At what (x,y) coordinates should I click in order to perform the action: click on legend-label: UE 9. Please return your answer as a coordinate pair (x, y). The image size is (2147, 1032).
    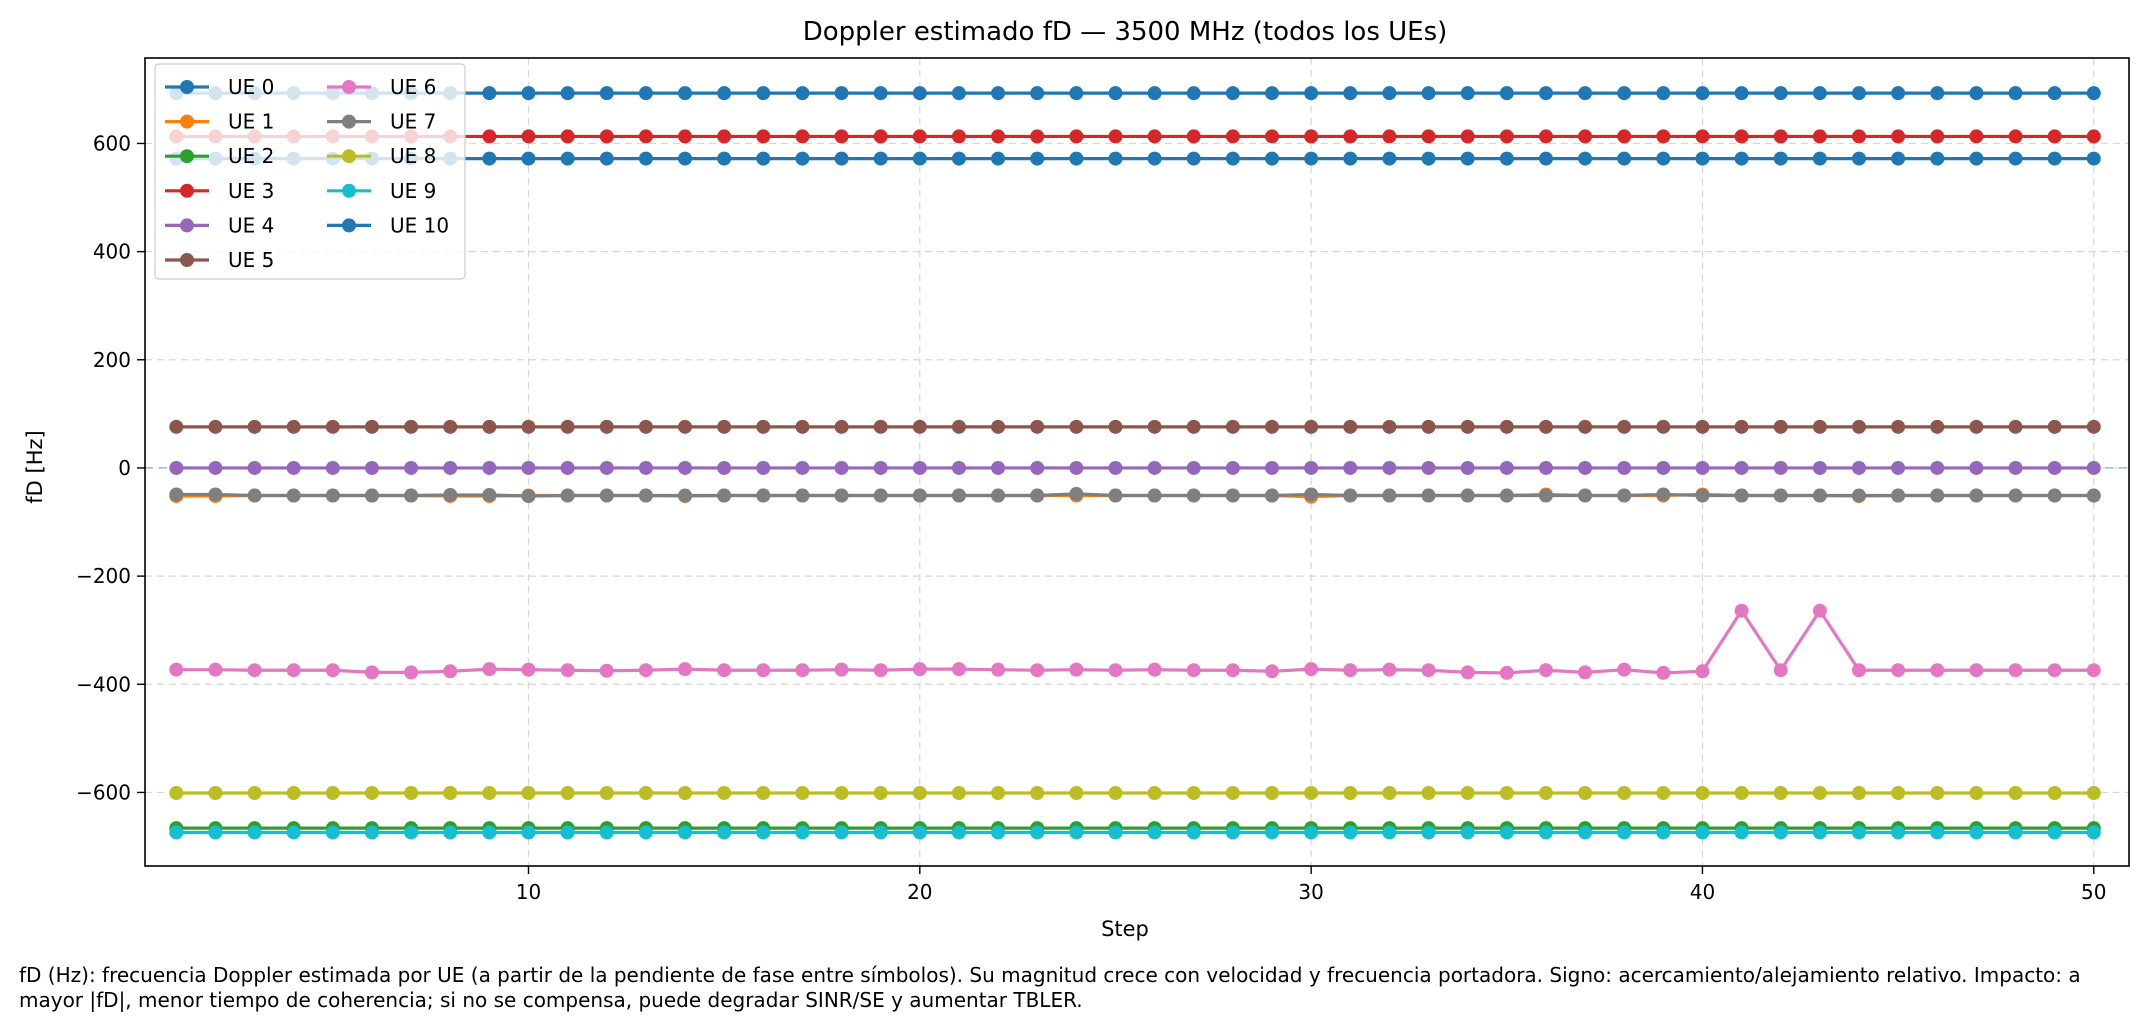
    Looking at the image, I should click on (413, 191).